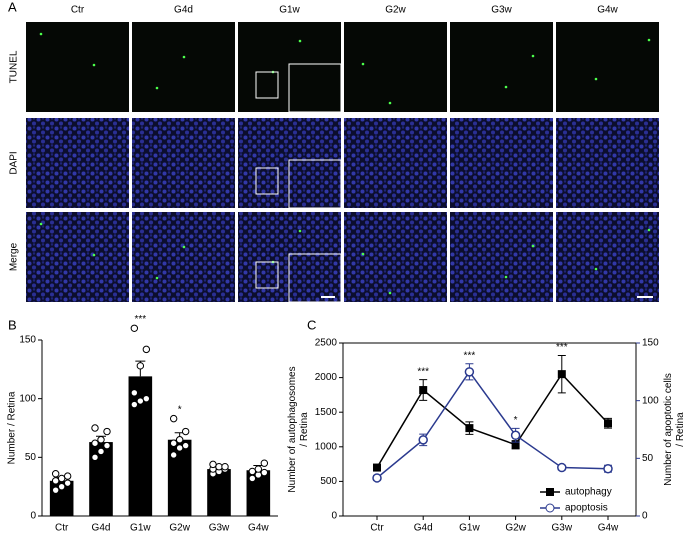  What do you see at coordinates (395, 10) in the screenshot?
I see `column-label: G2w` at bounding box center [395, 10].